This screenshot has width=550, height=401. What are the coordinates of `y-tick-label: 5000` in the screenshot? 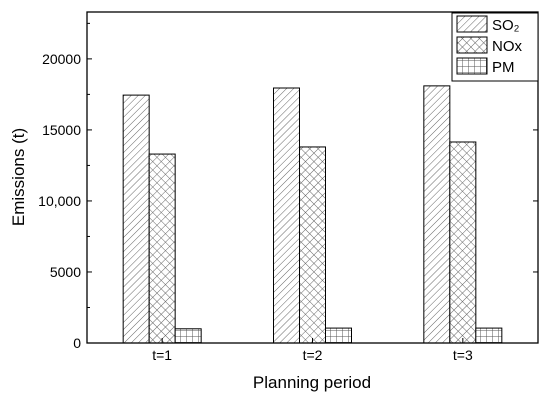 It's located at (65, 272).